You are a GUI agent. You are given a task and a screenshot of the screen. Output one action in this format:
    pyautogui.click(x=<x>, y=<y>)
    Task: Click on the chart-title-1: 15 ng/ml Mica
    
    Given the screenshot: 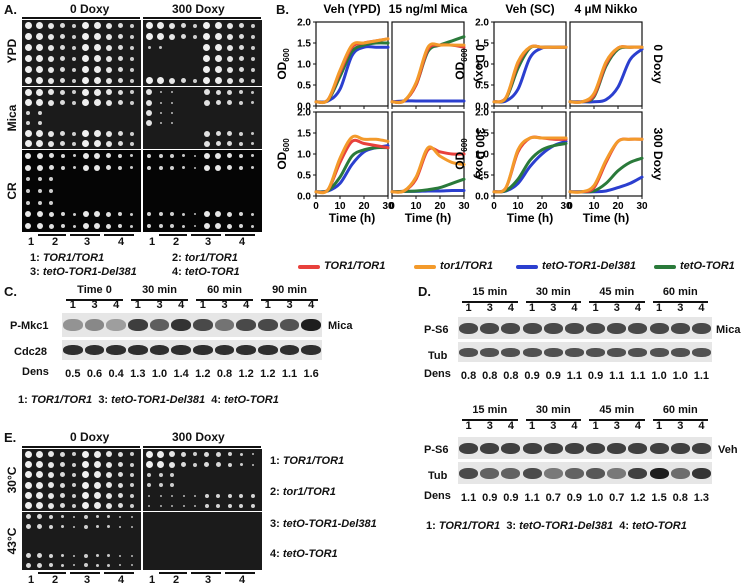 What is the action you would take?
    pyautogui.click(x=428, y=9)
    